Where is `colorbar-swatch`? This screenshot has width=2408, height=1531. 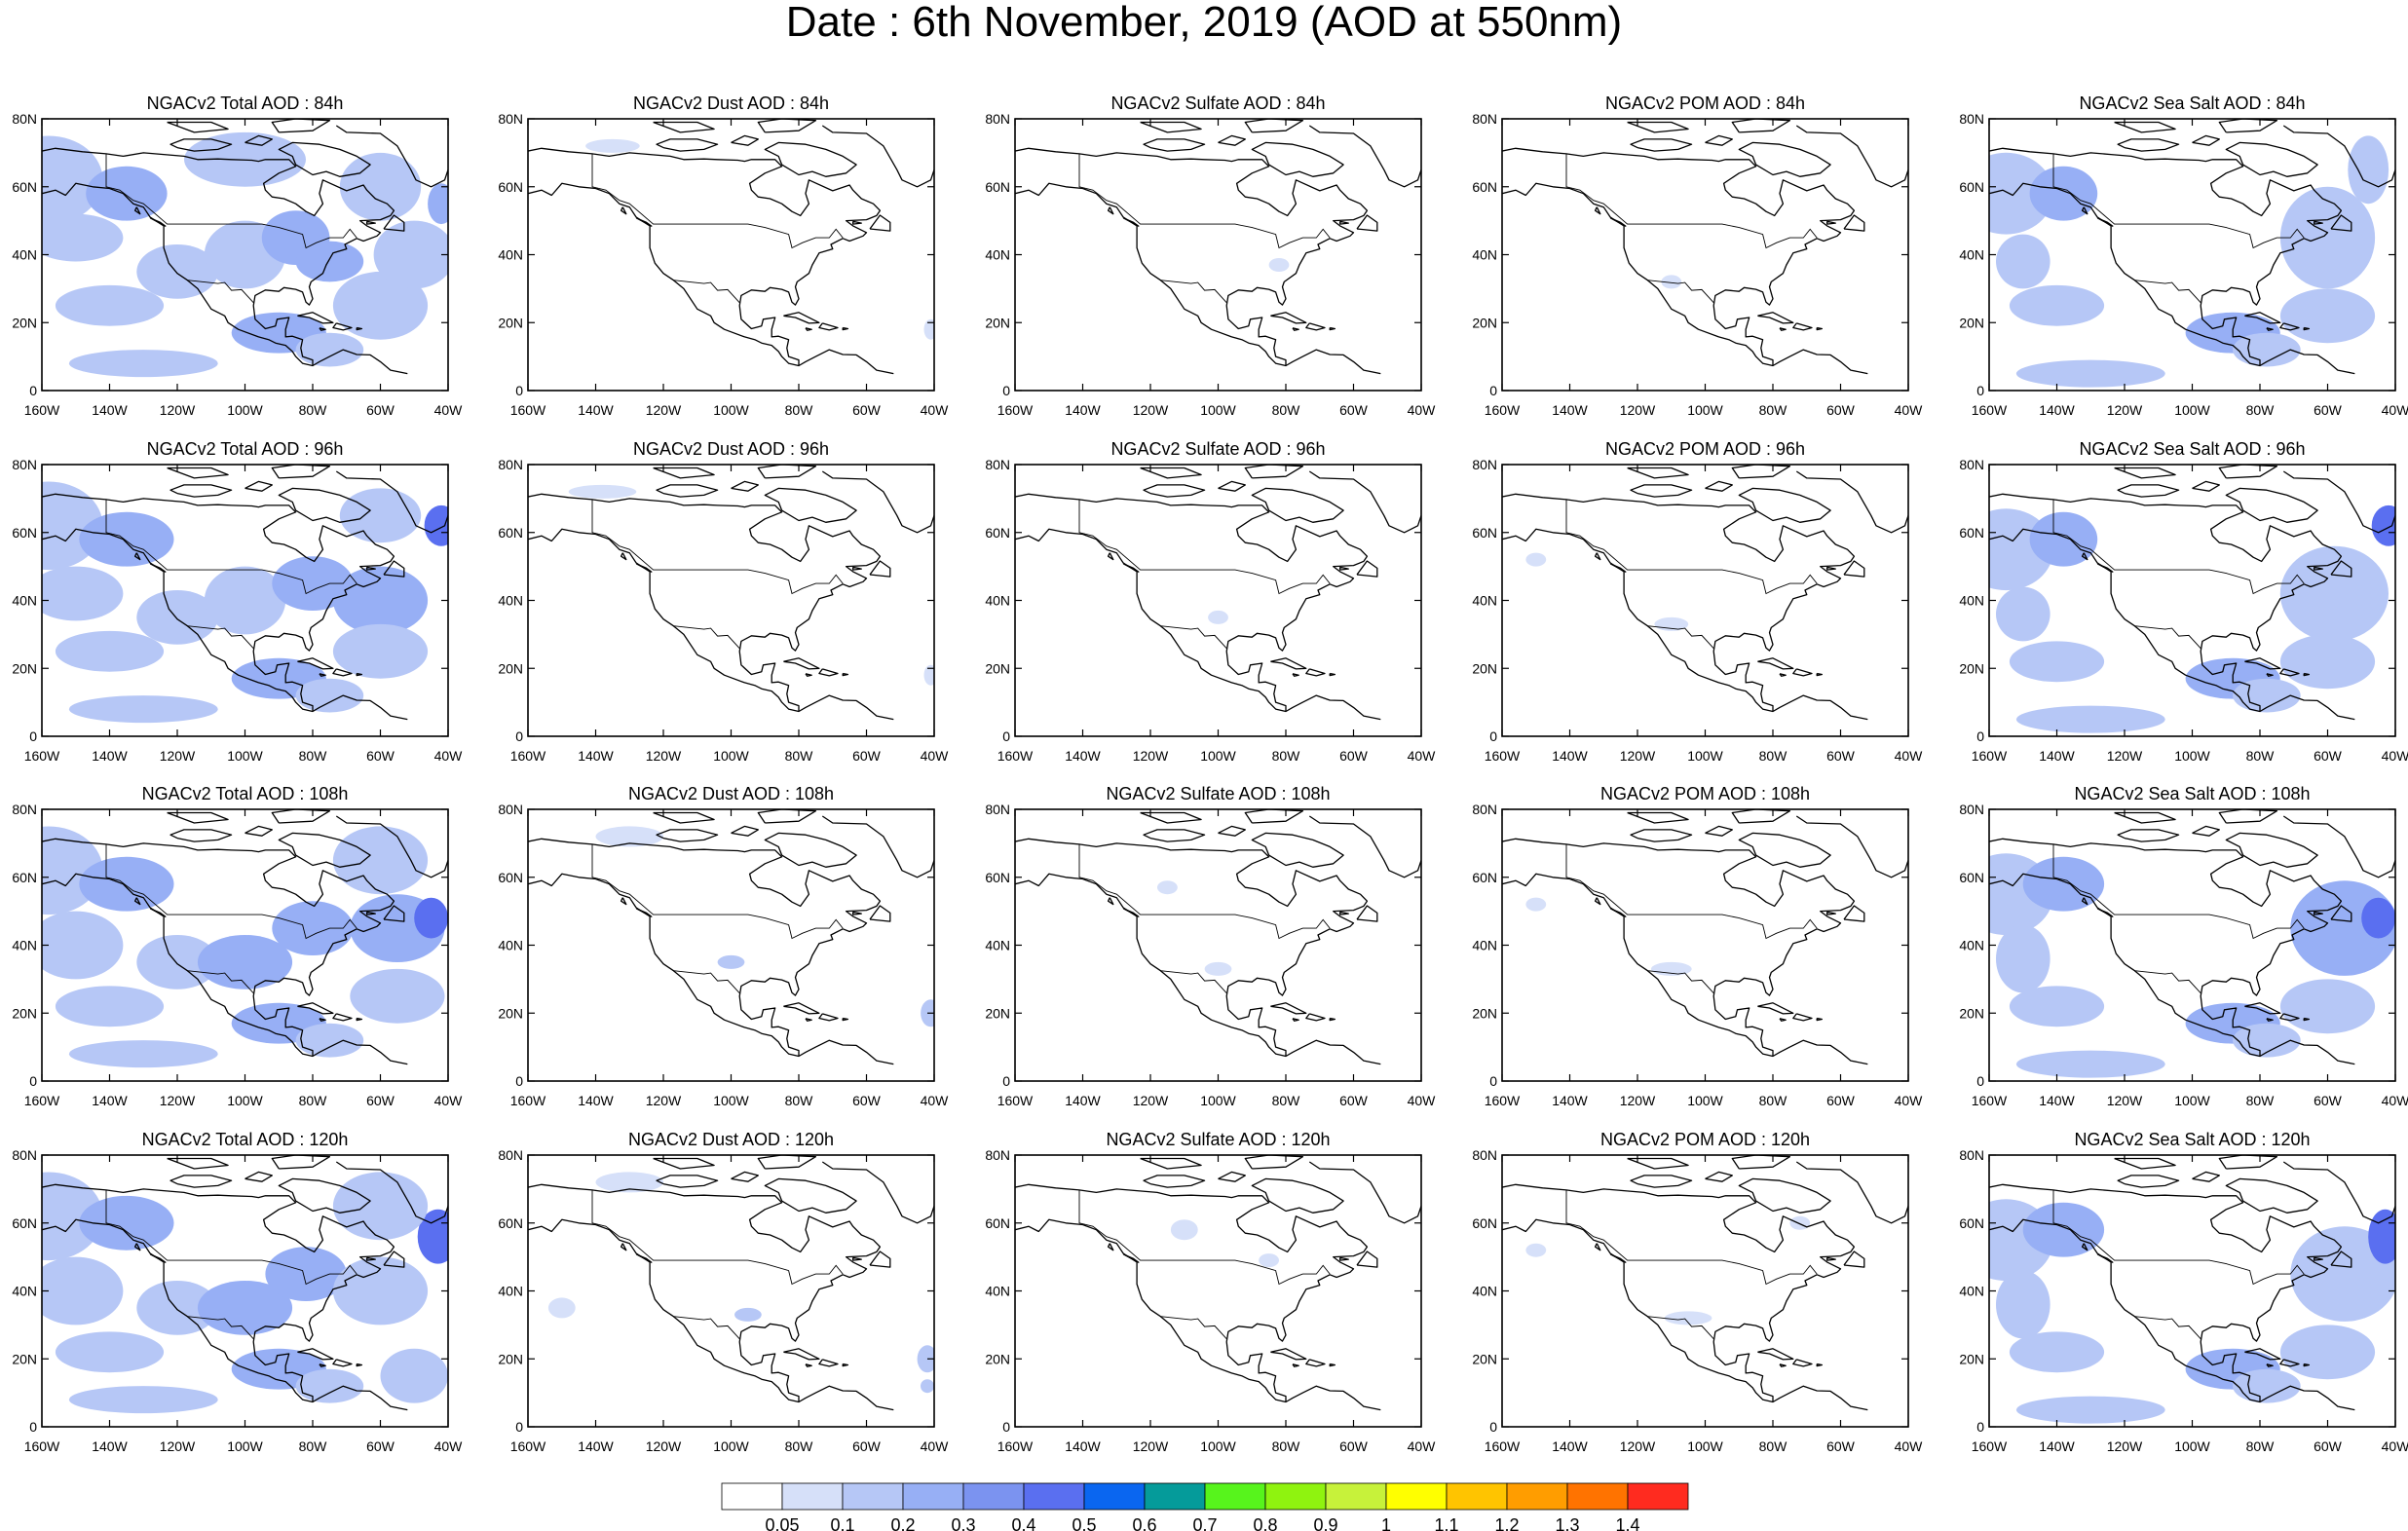
colorbar-swatch is located at coordinates (1356, 1496).